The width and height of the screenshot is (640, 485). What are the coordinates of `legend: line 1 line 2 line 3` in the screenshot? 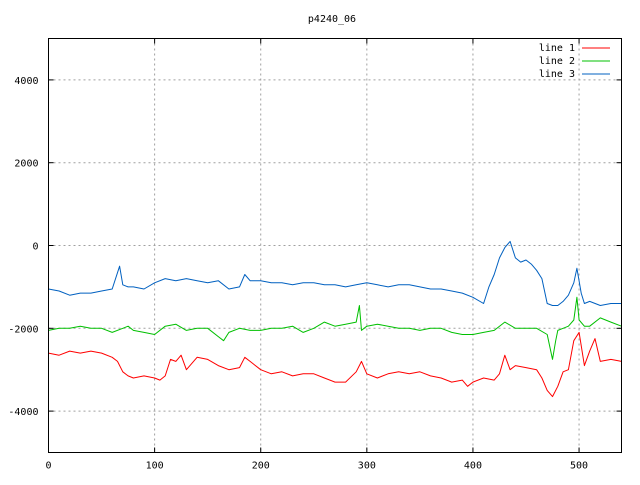 It's located at (574, 61).